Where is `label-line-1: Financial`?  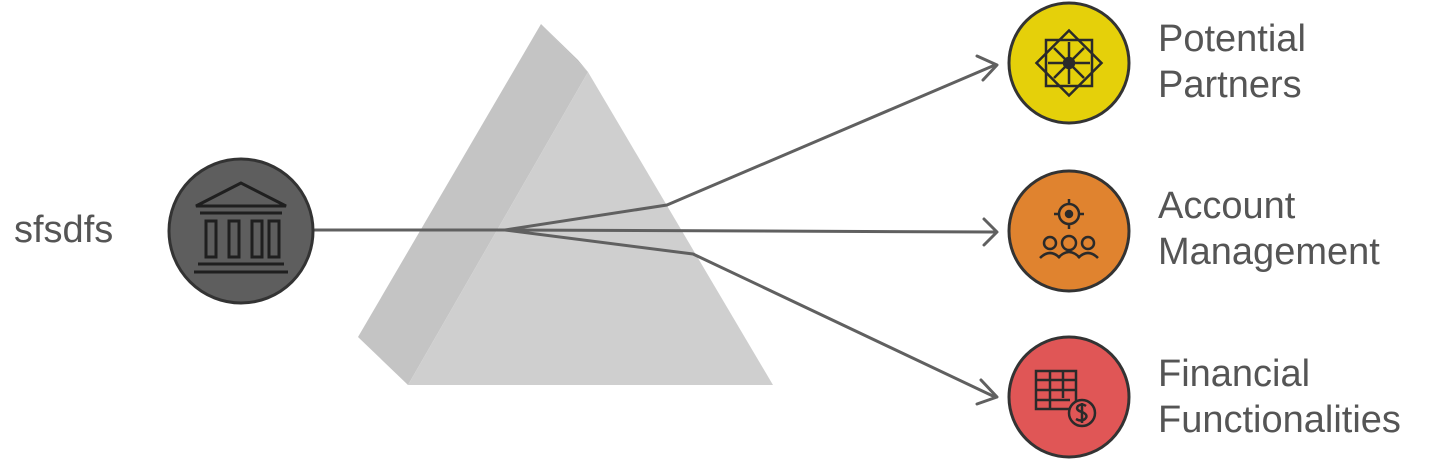
label-line-1: Financial is located at coordinates (1234, 374).